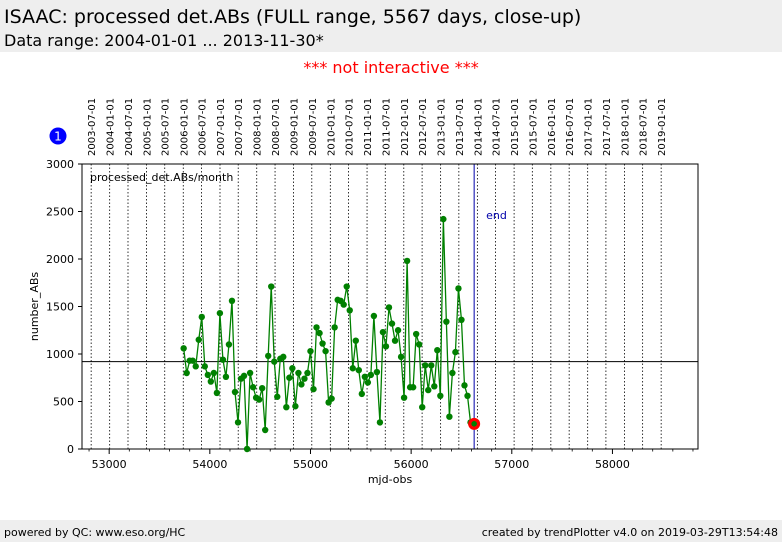 This screenshot has height=542, width=782. What do you see at coordinates (552, 127) in the screenshot?
I see `date-label: 2016-01-01` at bounding box center [552, 127].